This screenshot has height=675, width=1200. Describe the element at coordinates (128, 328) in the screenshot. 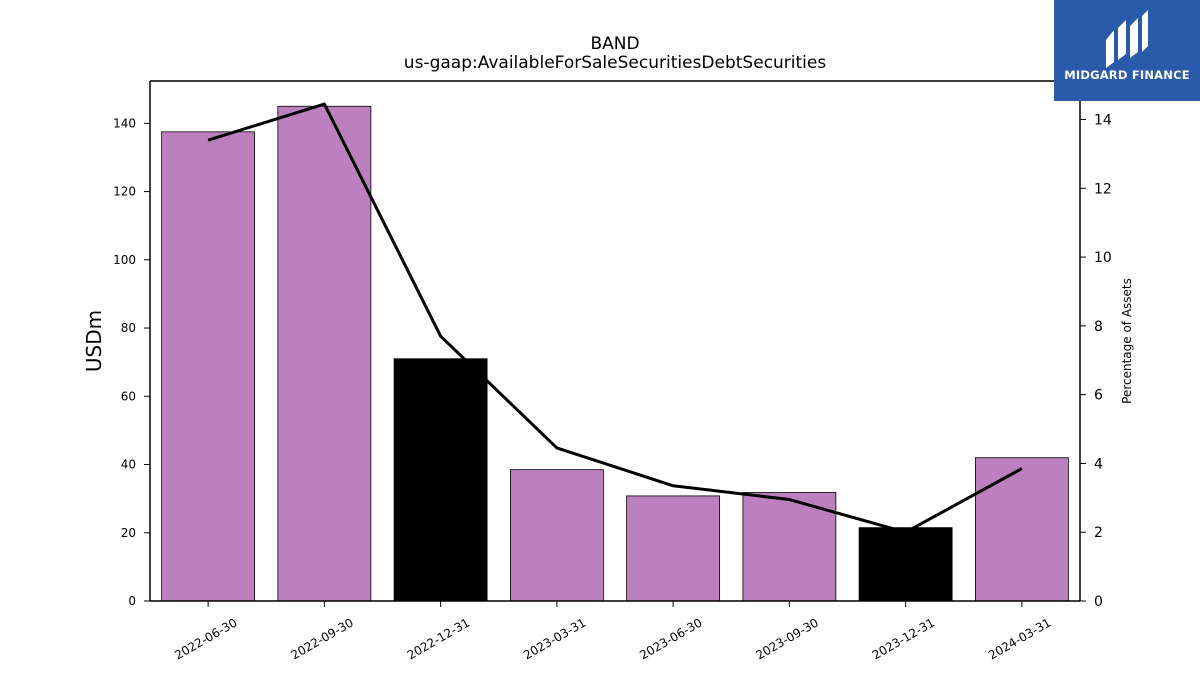

I see `y-tick-label: 80` at that location.